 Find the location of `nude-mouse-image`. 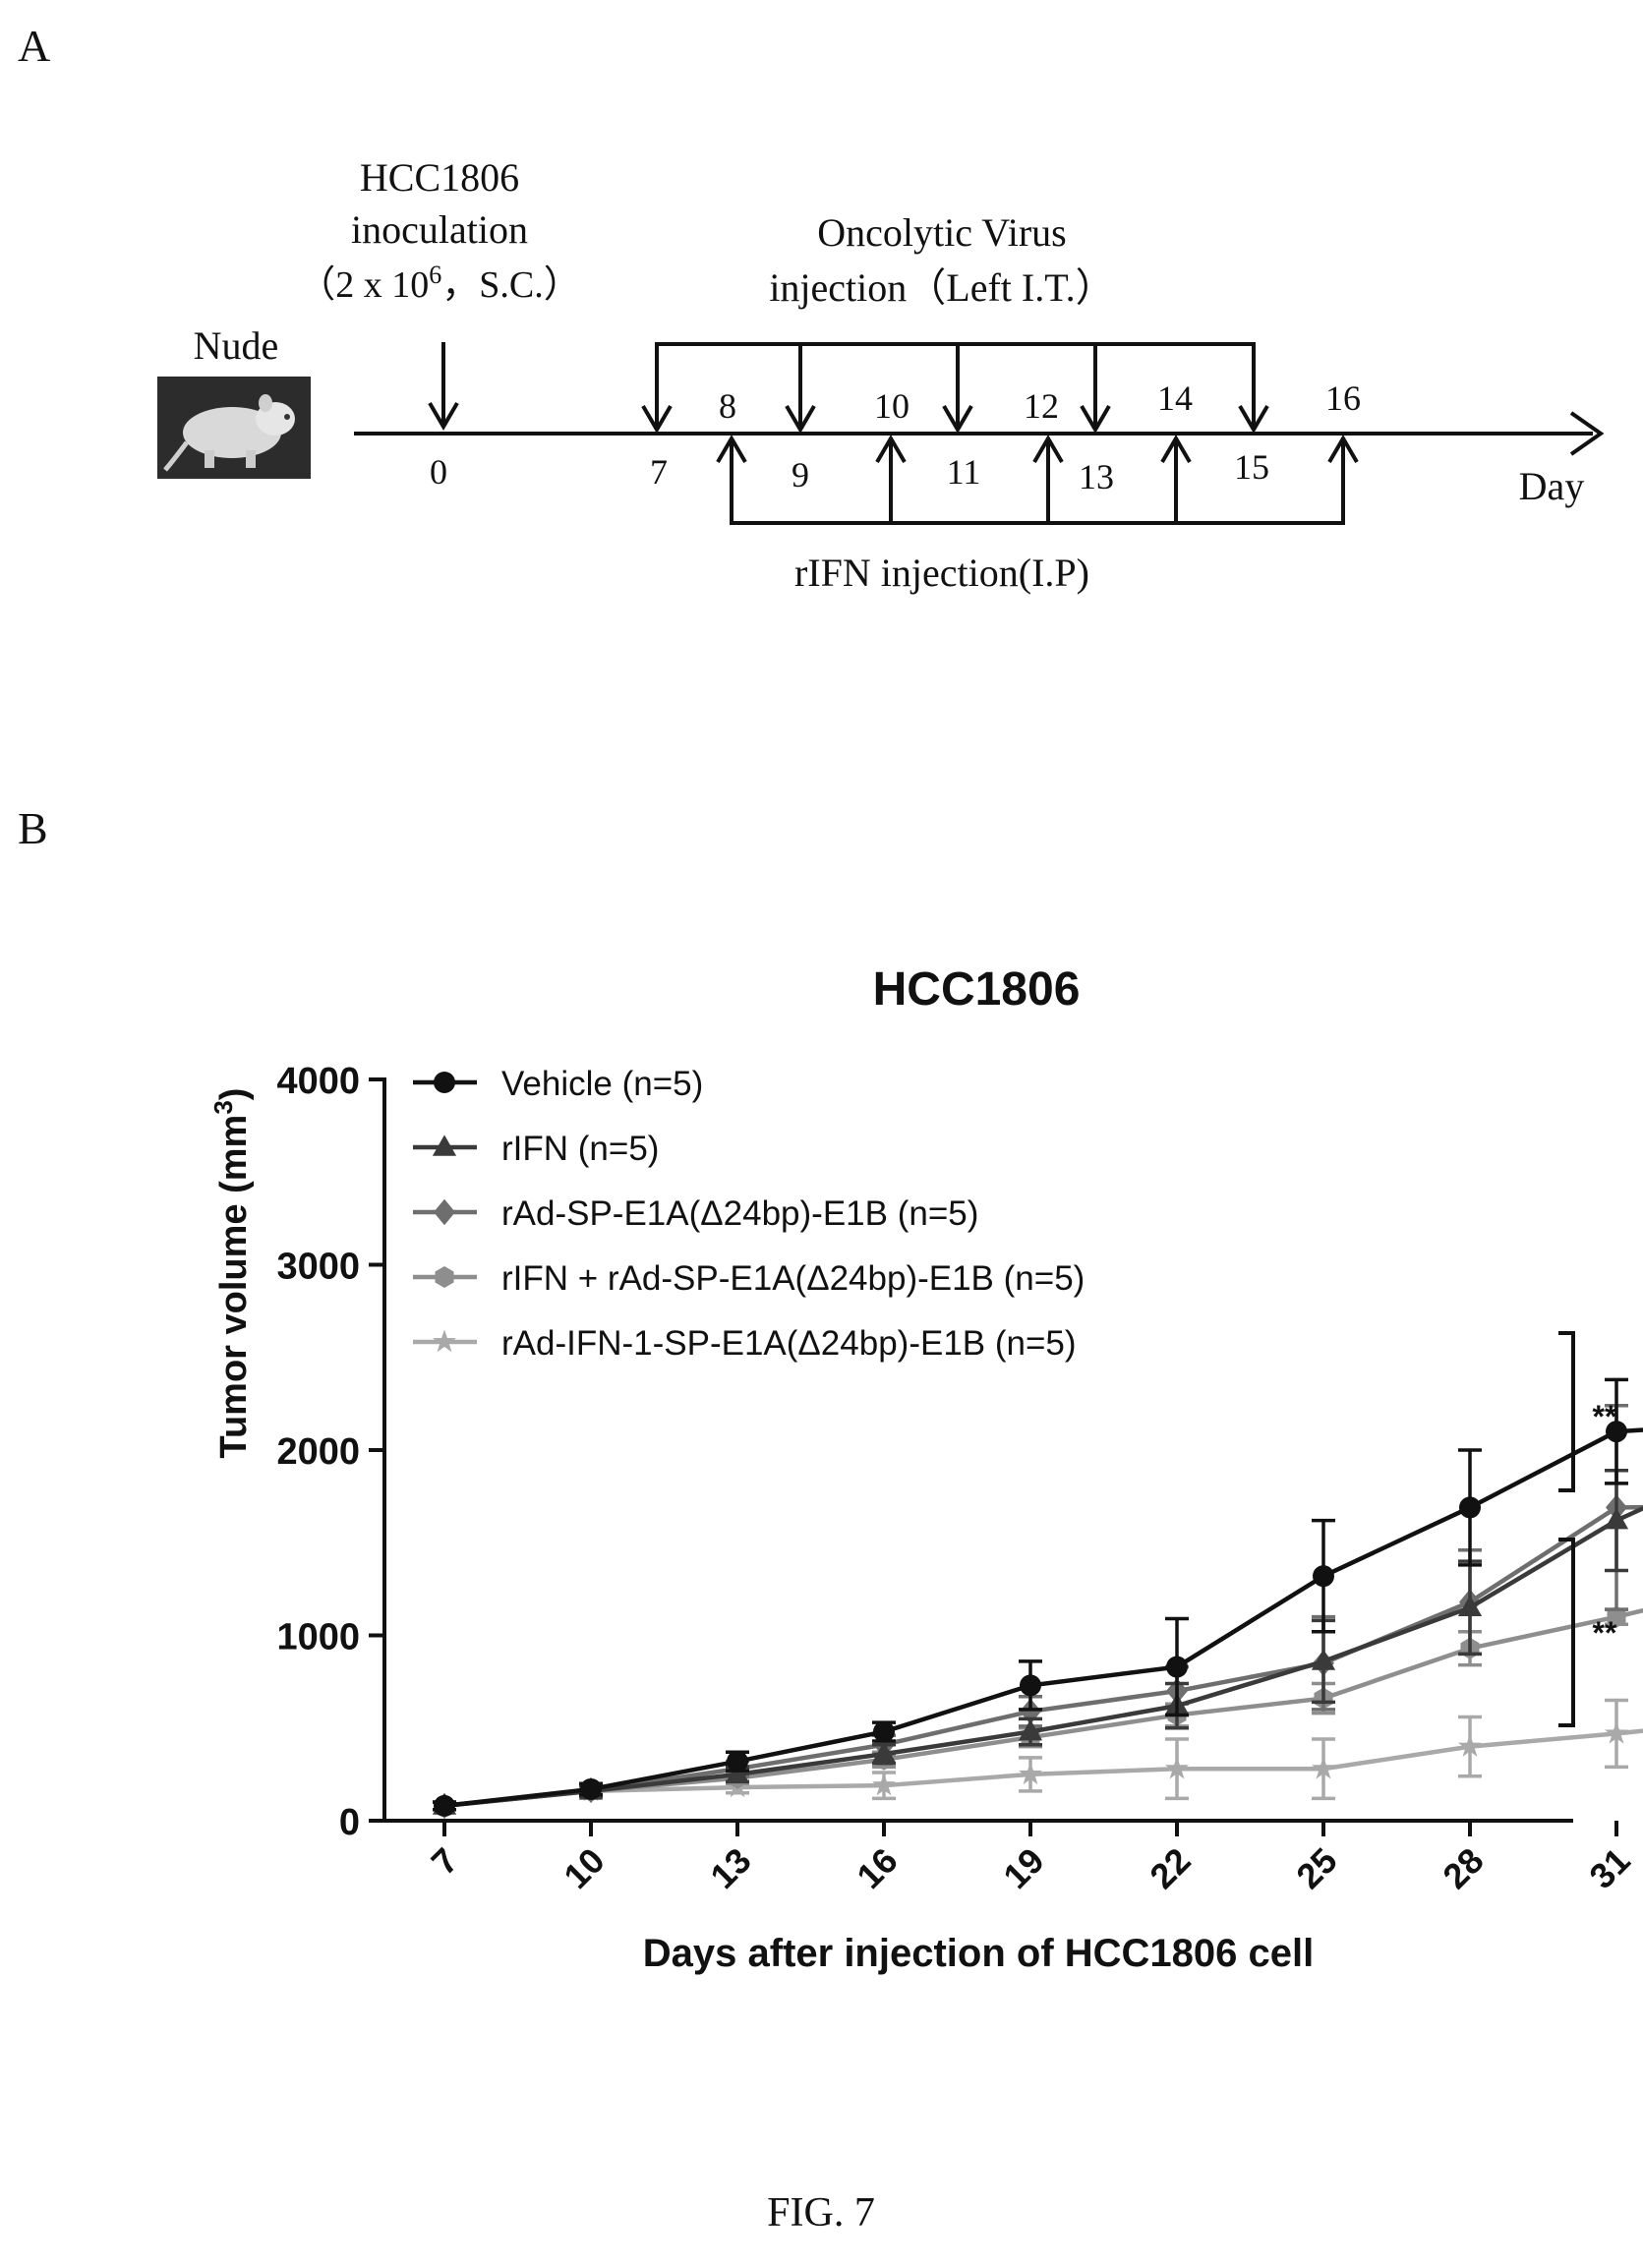

nude-mouse-image is located at coordinates (234, 428).